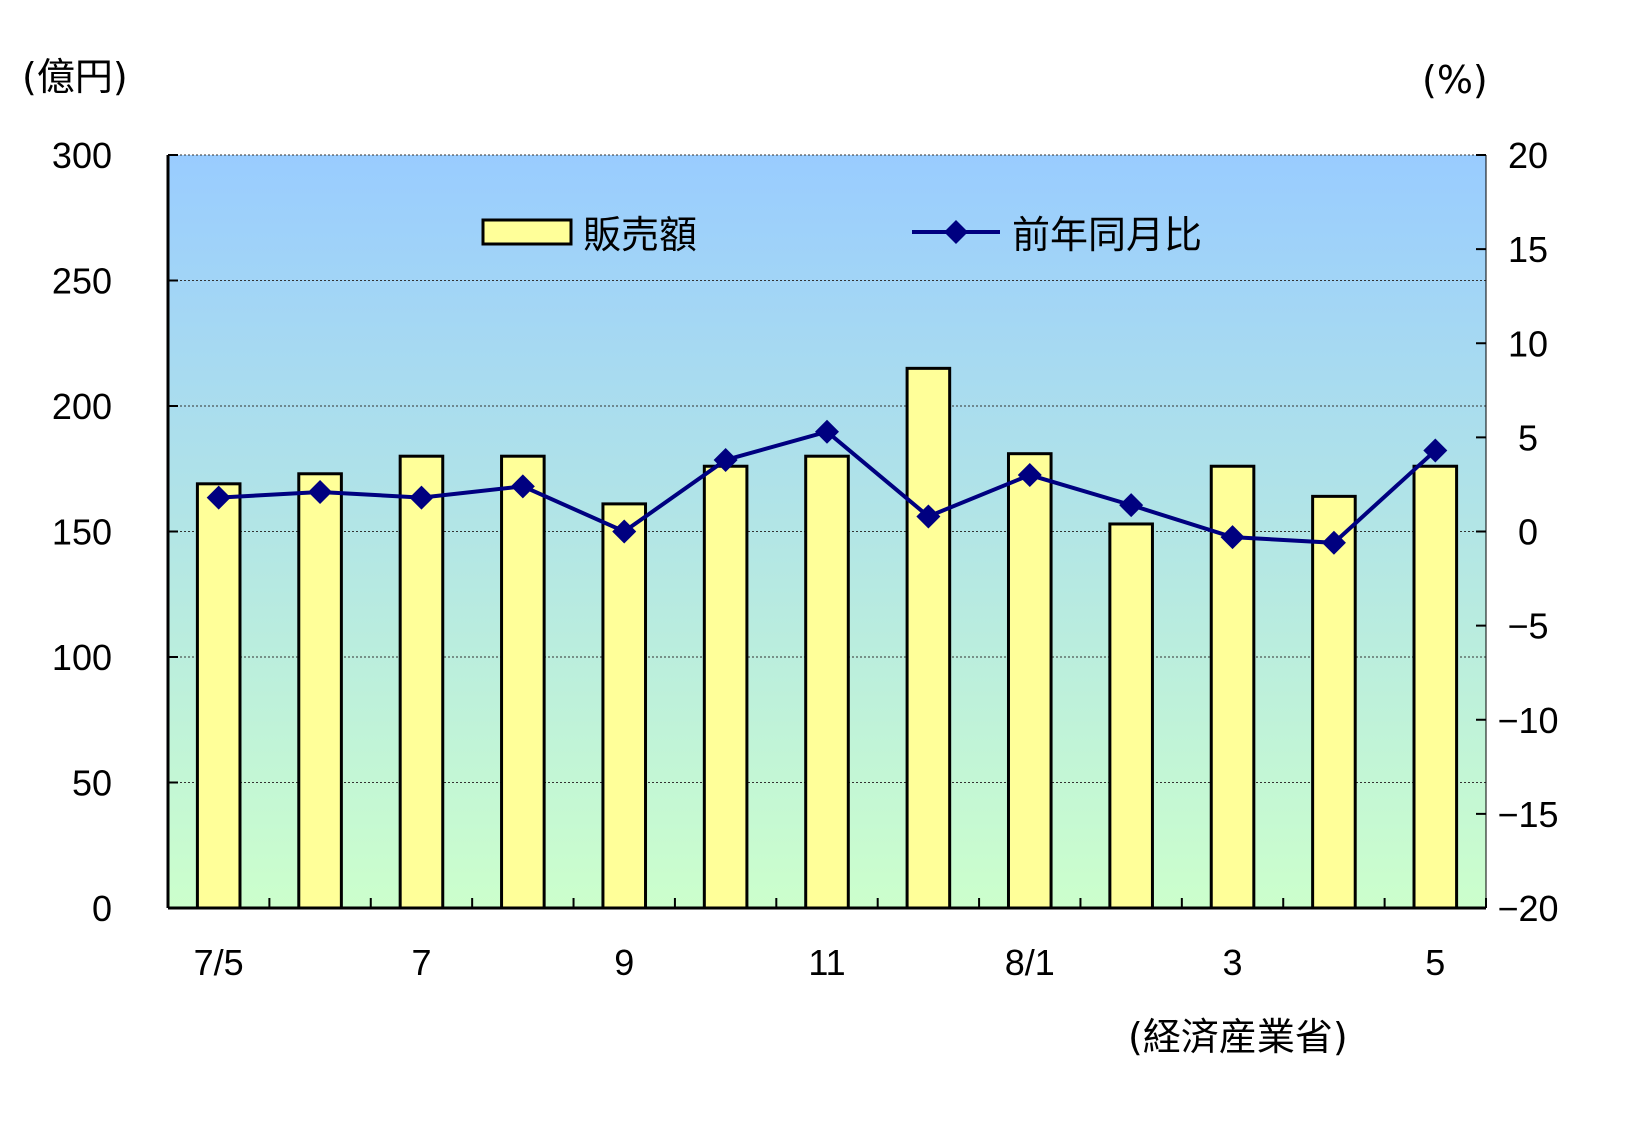 The image size is (1647, 1131). I want to click on x-tick-label: 3, so click(1233, 962).